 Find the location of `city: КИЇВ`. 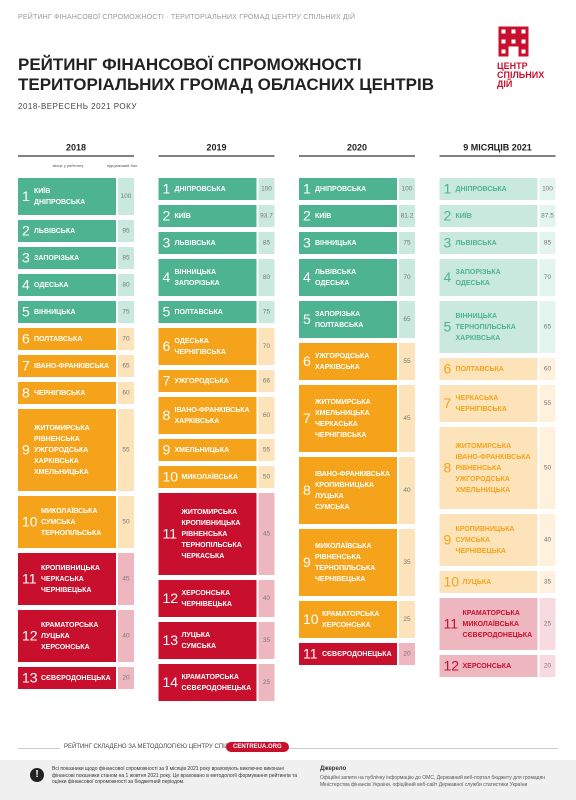

city: КИЇВ is located at coordinates (464, 216).